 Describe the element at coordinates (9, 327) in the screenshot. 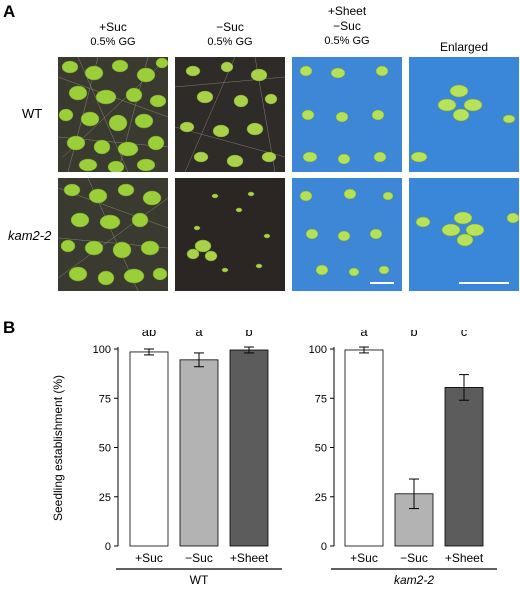

I see `panel-b-letter: B` at that location.